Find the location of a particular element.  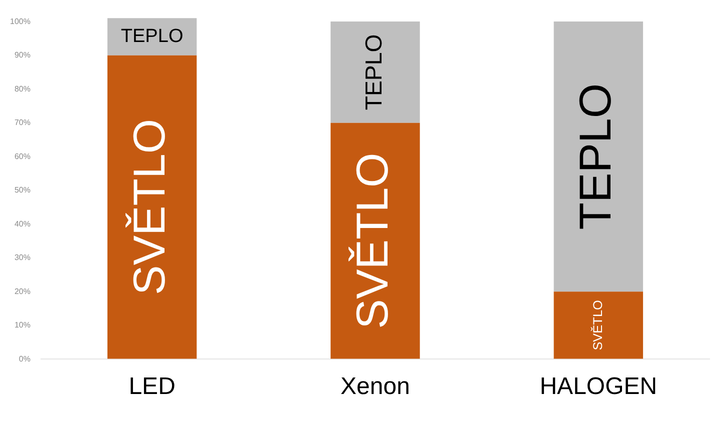

y-tick-label: 20% is located at coordinates (22, 291).